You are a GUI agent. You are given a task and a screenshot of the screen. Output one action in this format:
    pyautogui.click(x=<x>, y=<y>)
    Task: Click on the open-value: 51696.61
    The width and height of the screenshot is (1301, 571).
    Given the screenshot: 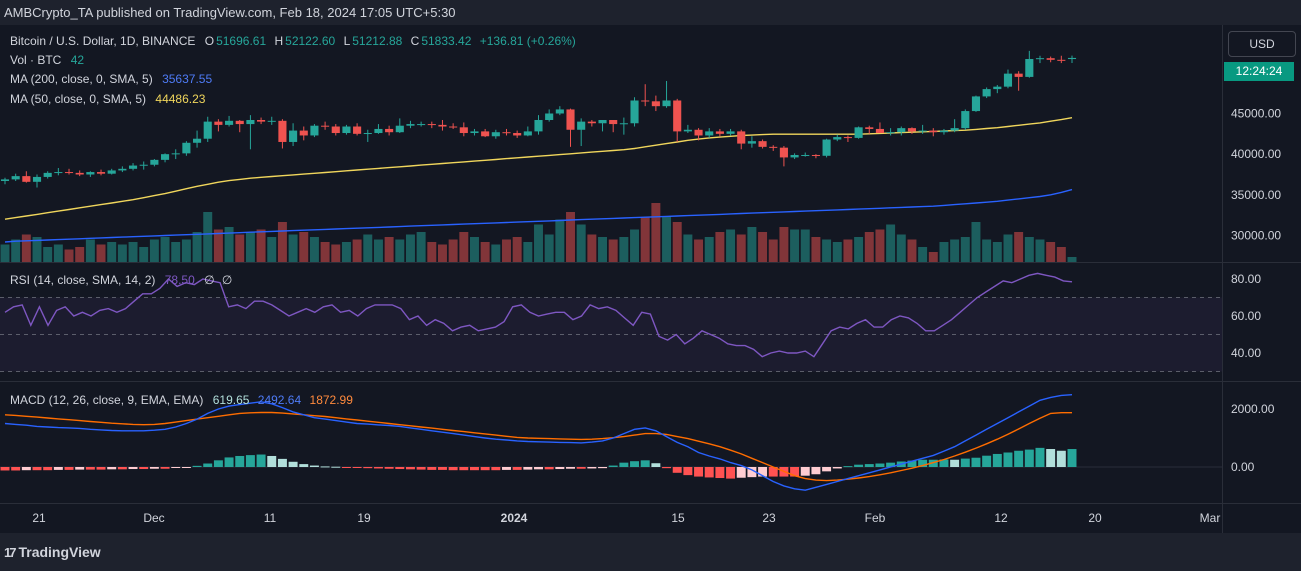 What is the action you would take?
    pyautogui.click(x=241, y=41)
    